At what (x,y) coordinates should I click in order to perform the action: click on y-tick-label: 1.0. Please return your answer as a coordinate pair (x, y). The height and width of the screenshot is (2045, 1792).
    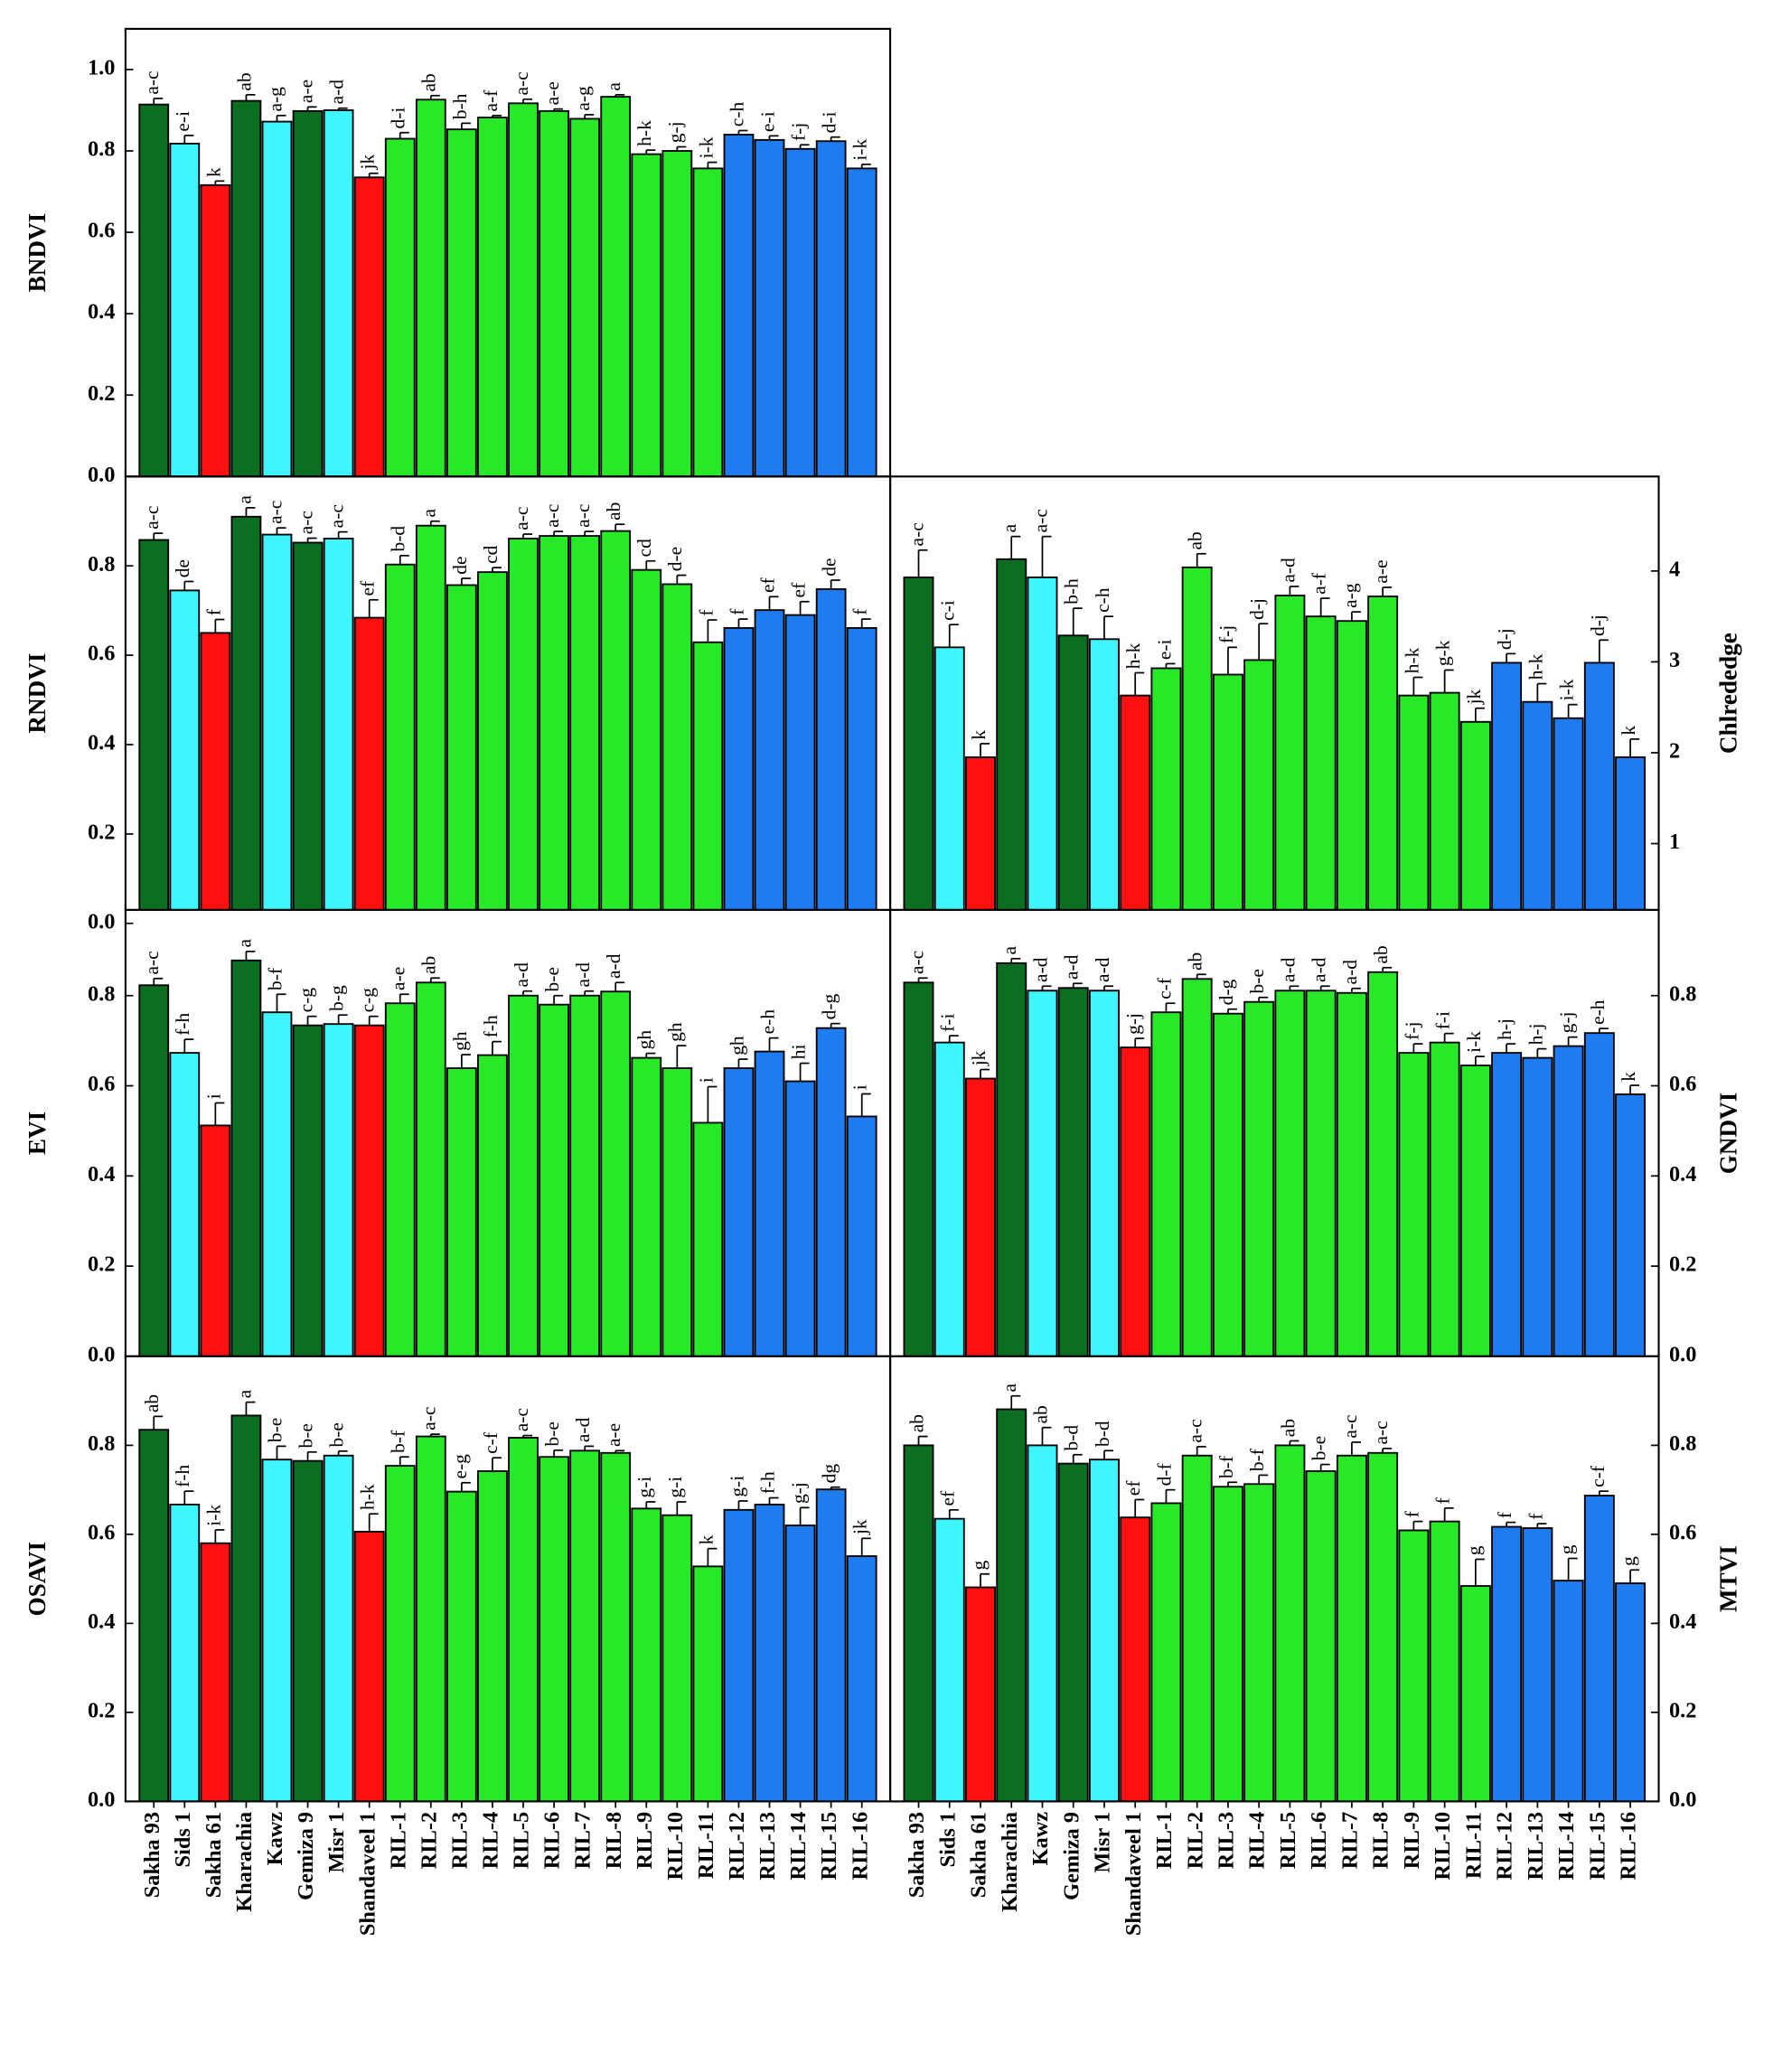
    Looking at the image, I should click on (101, 68).